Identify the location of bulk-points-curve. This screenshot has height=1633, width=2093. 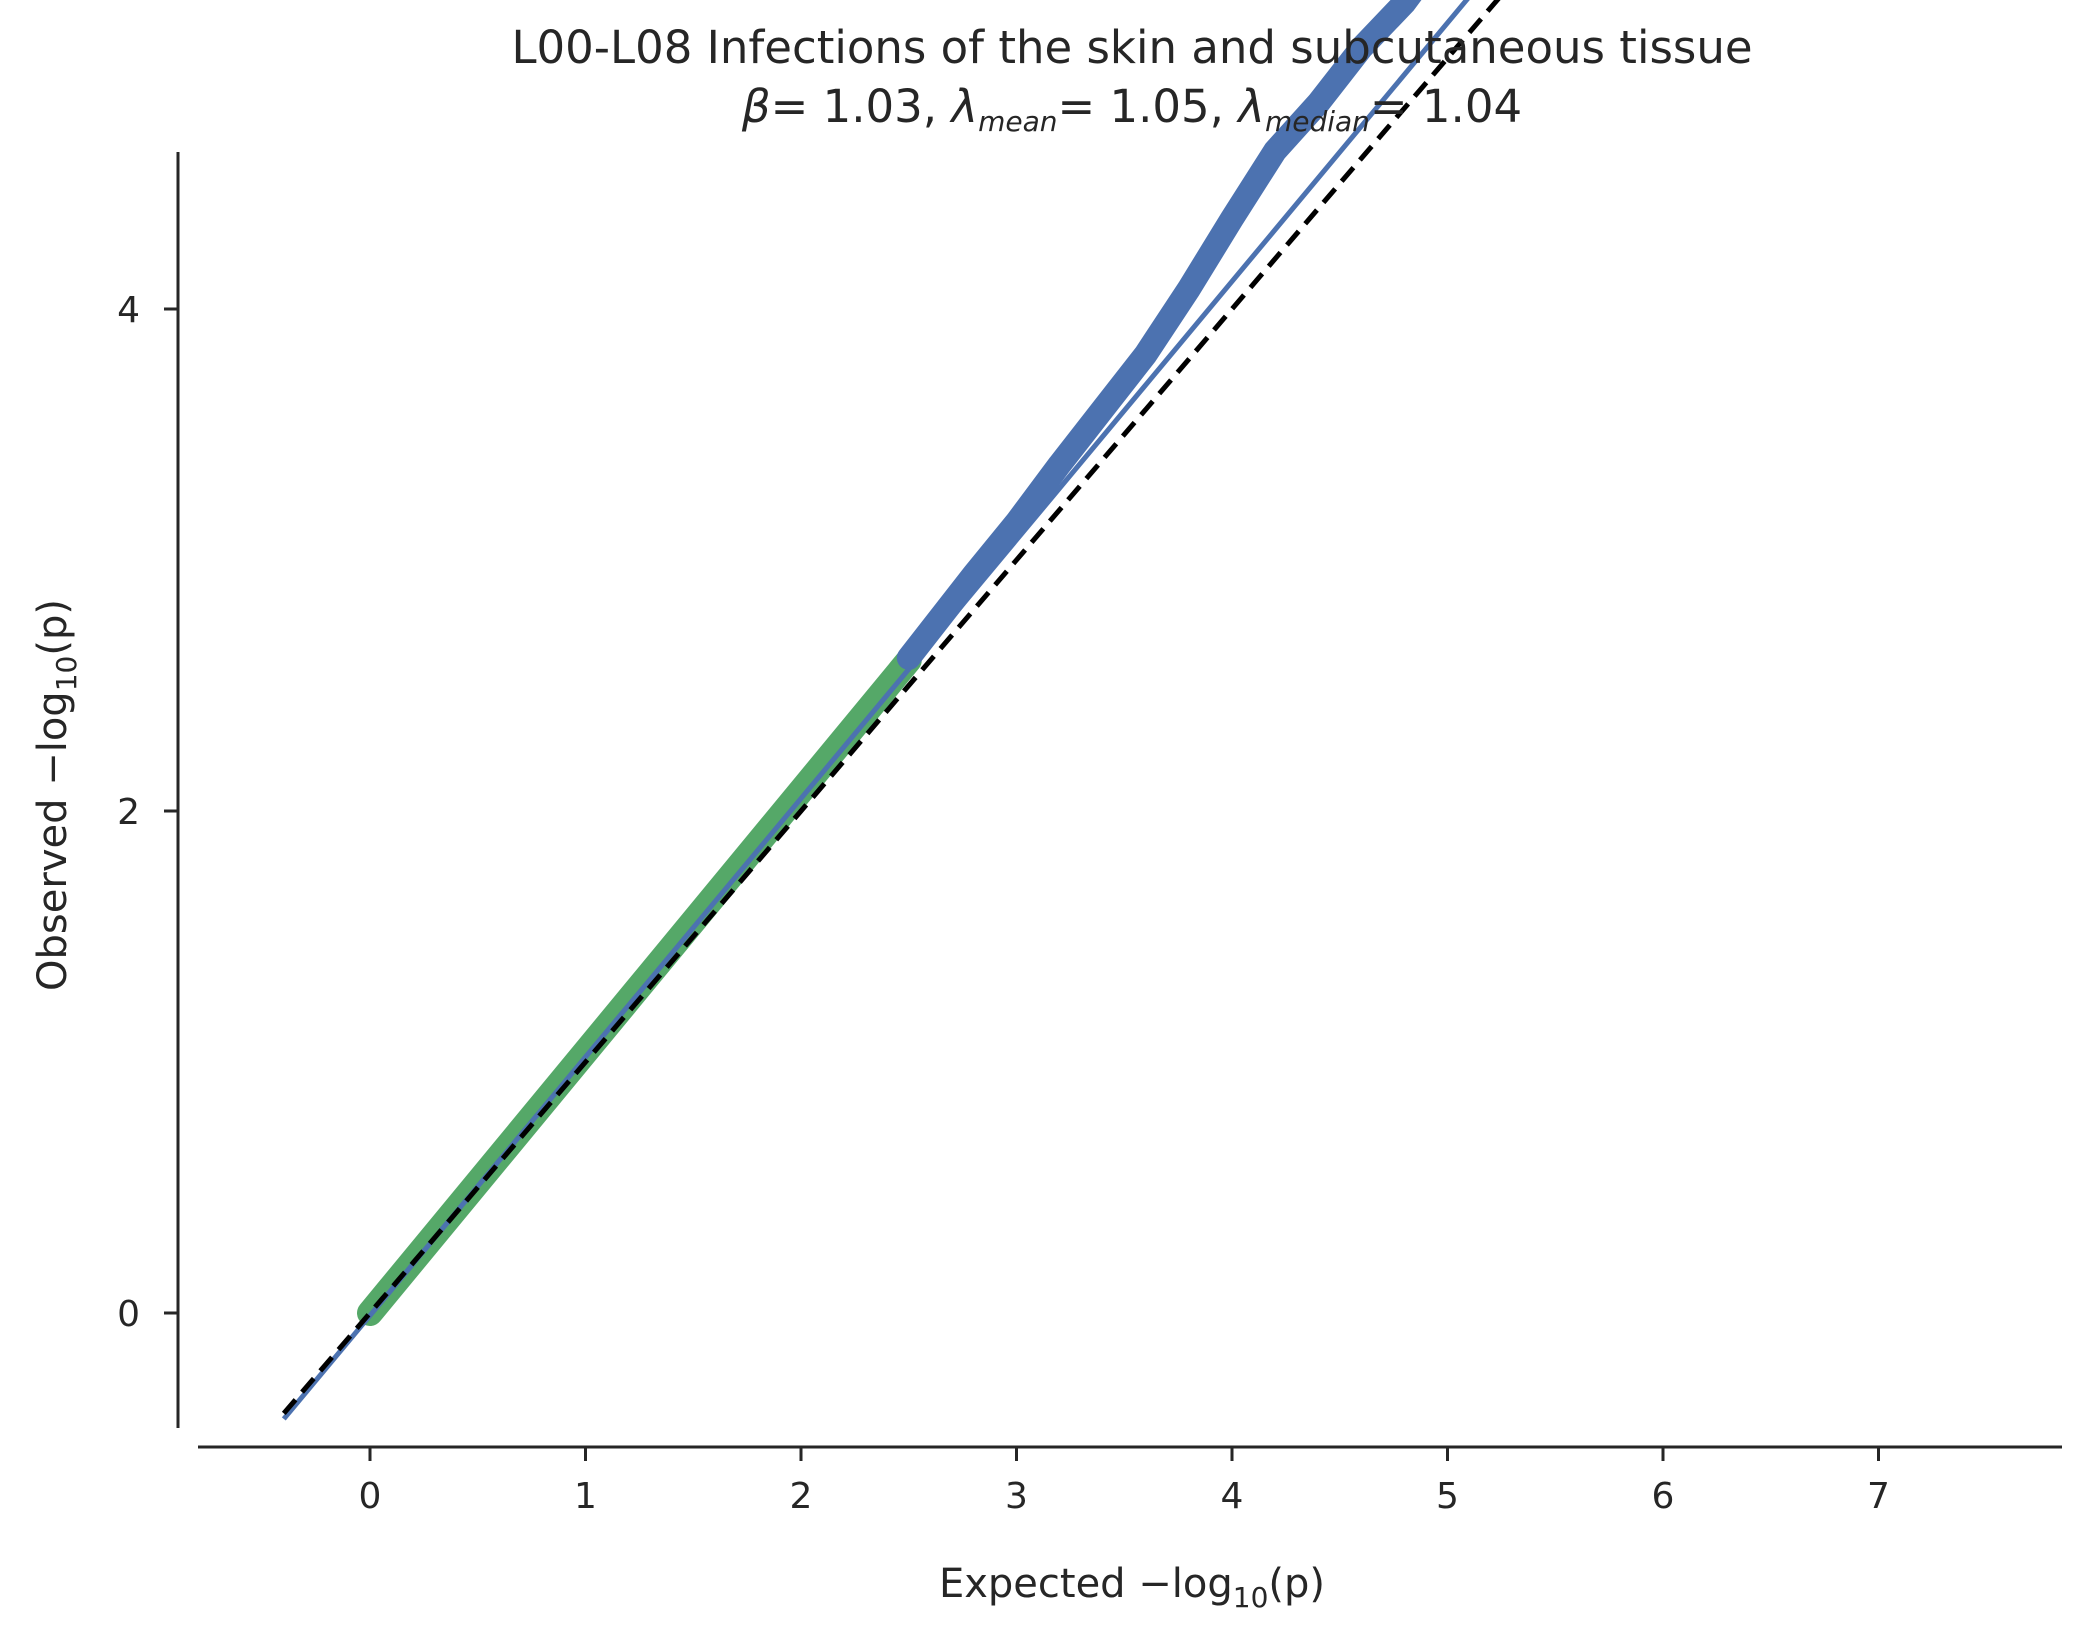
(1159, 335).